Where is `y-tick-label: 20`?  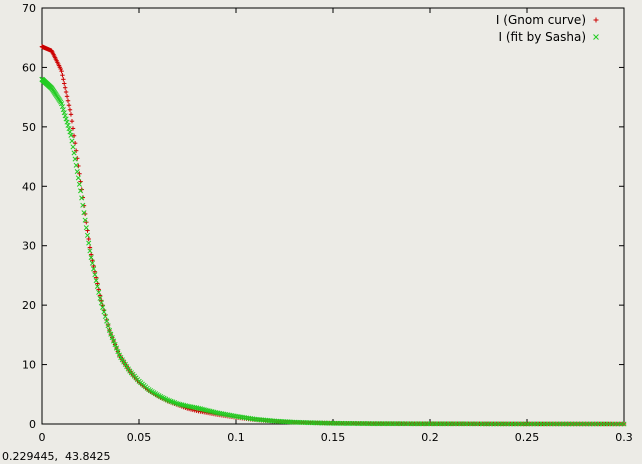 y-tick-label: 20 is located at coordinates (29, 305).